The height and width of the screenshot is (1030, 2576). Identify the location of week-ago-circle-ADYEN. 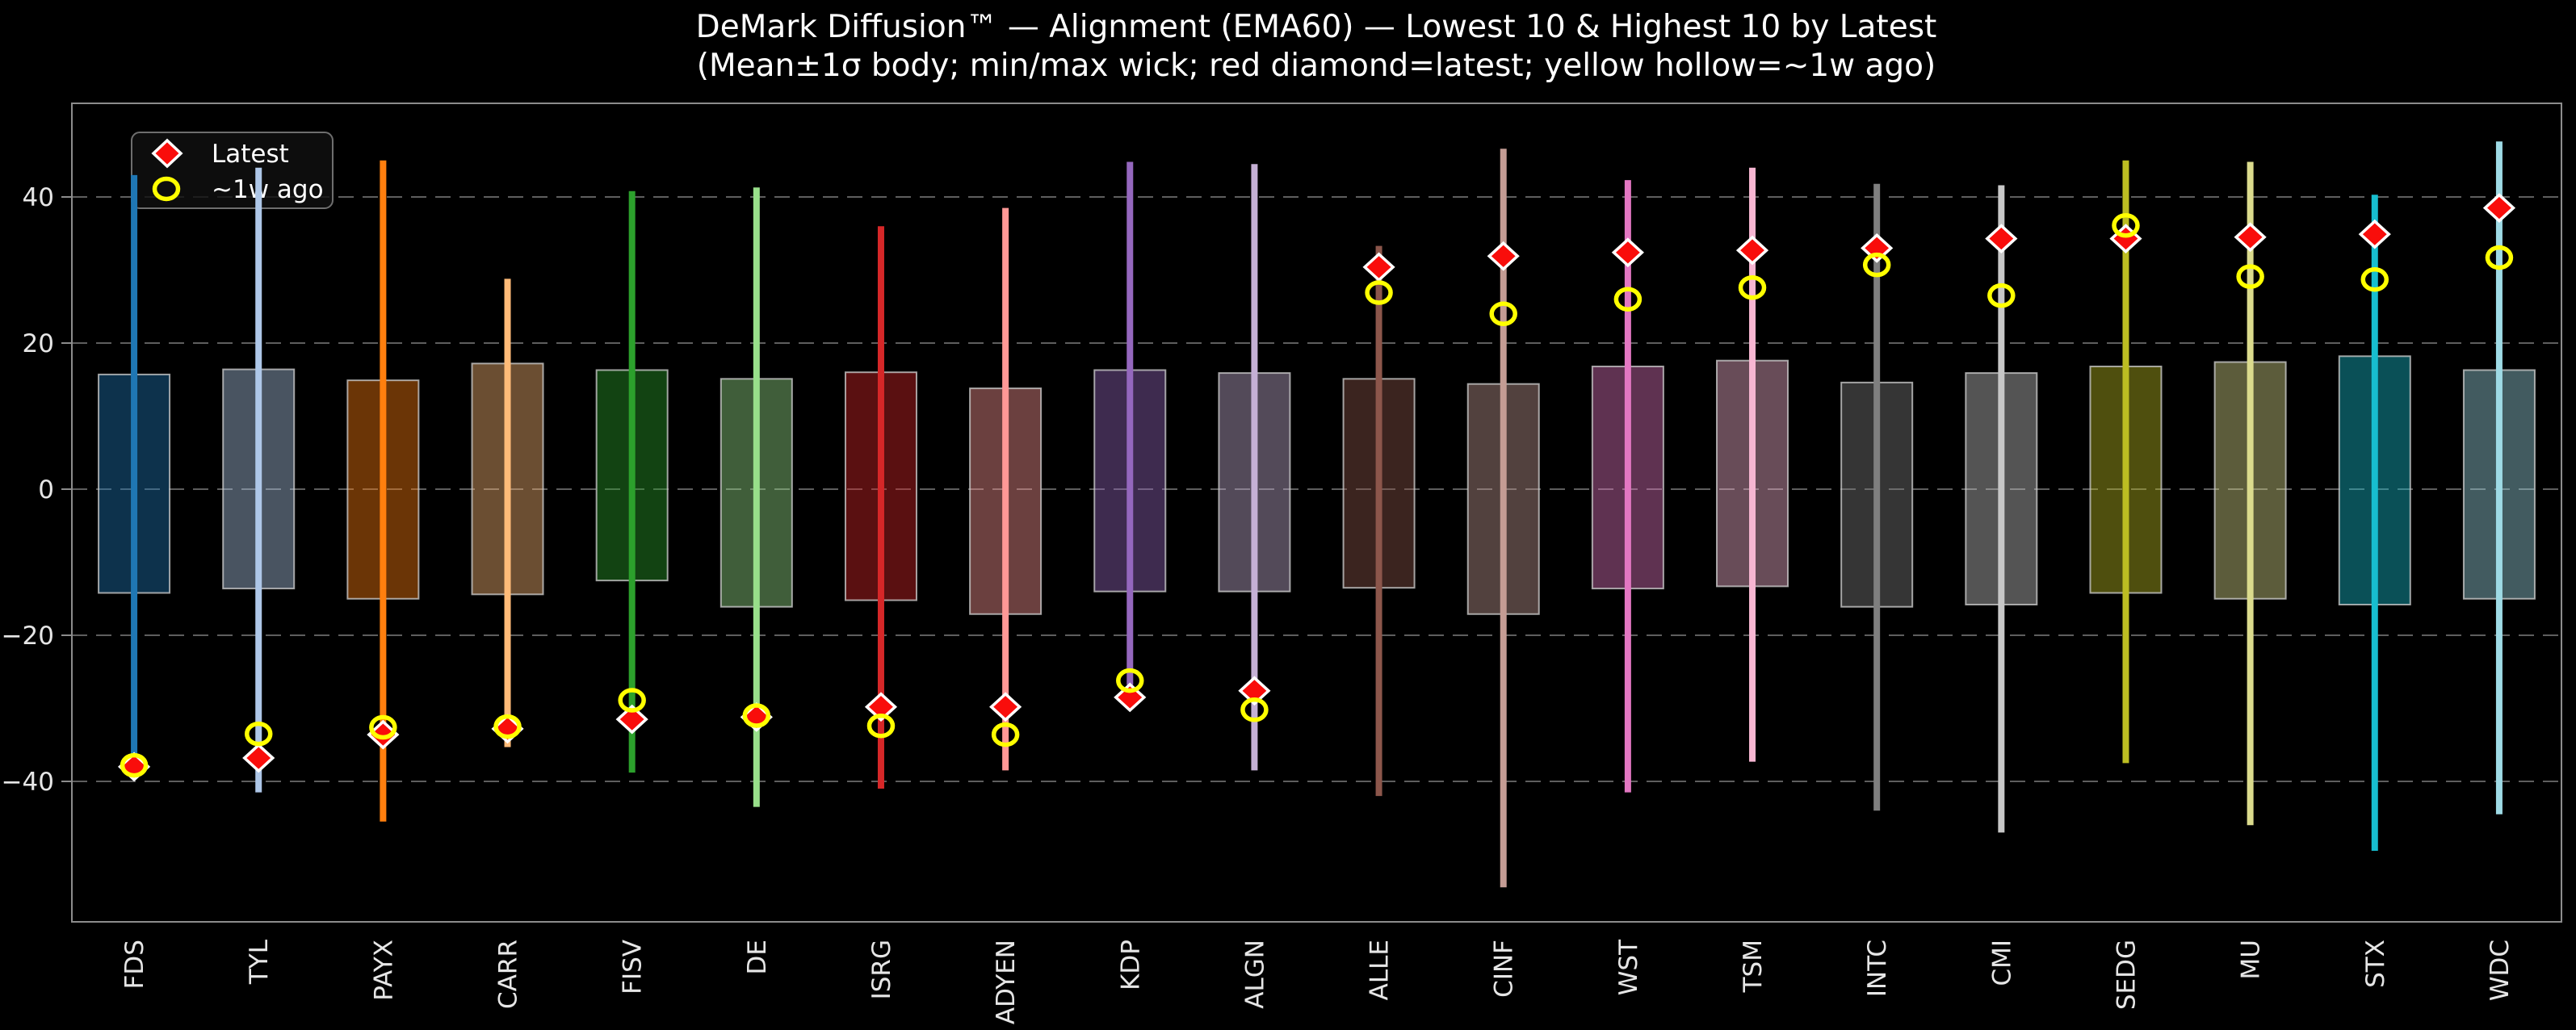
(1005, 734).